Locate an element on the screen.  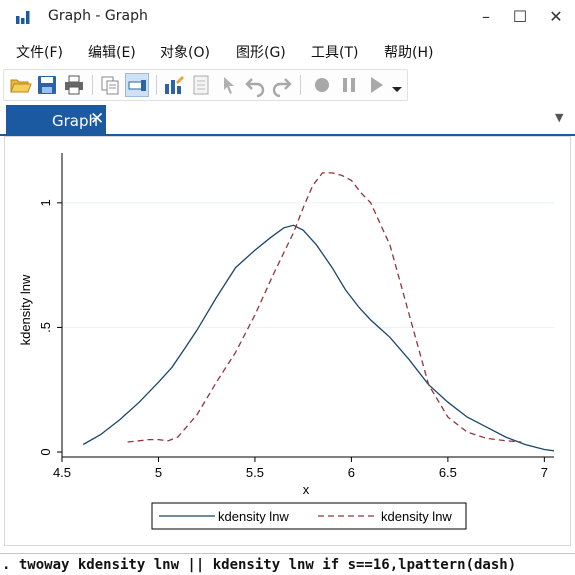
tab-graph: Graph ✕ is located at coordinates (56, 120).